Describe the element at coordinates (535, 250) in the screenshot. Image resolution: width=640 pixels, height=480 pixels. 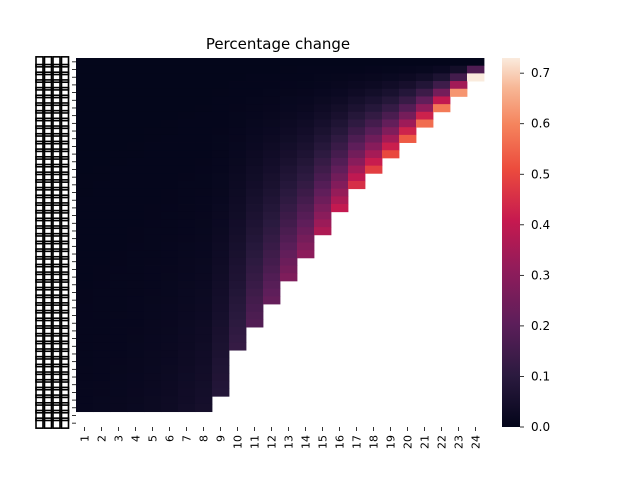
I see `colorbar-ticks: 0.0 0.1 0.2 0.3 0.4 0.5 0.6 0.7` at that location.